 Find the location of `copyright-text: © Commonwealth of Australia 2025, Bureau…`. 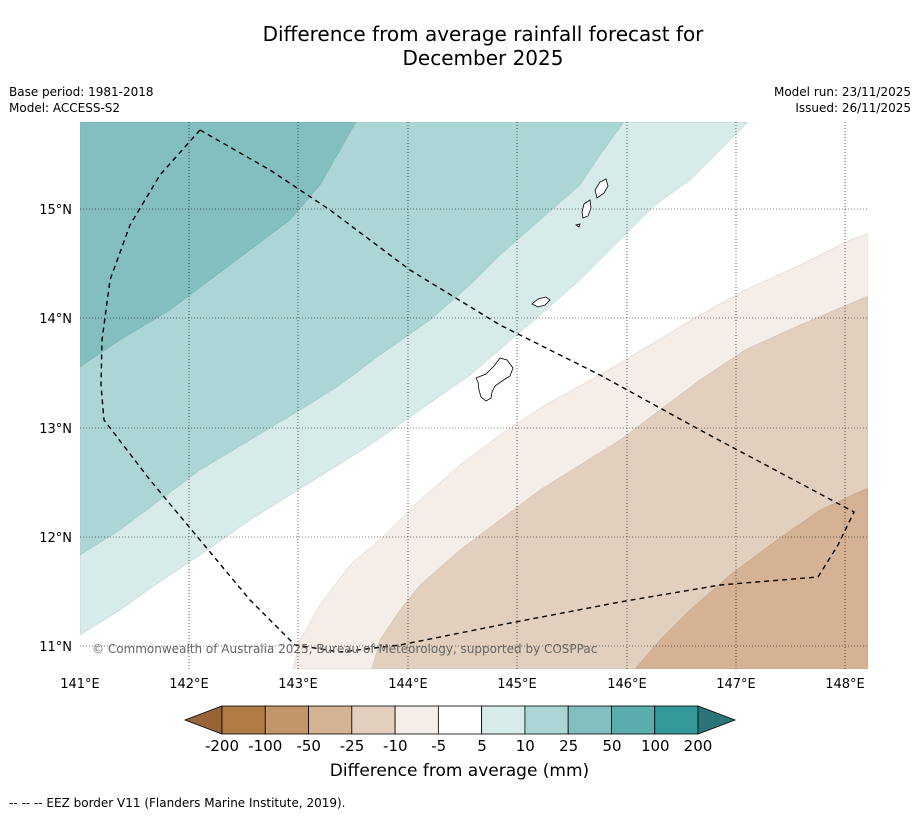

copyright-text: © Commonwealth of Australia 2025, Bureau… is located at coordinates (344, 649).